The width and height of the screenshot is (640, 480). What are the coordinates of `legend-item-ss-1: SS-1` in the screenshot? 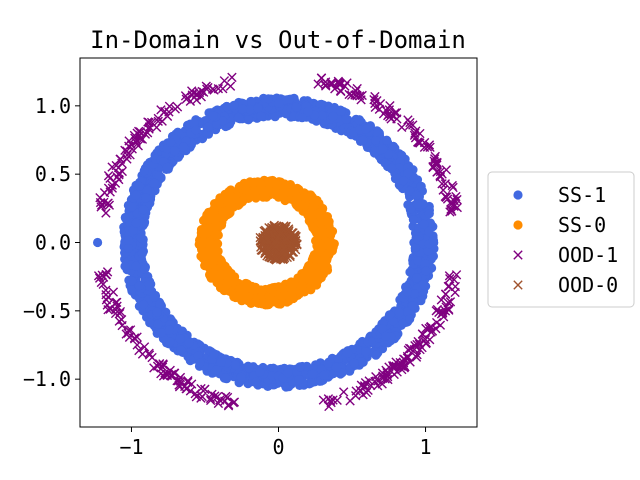 It's located at (559, 195).